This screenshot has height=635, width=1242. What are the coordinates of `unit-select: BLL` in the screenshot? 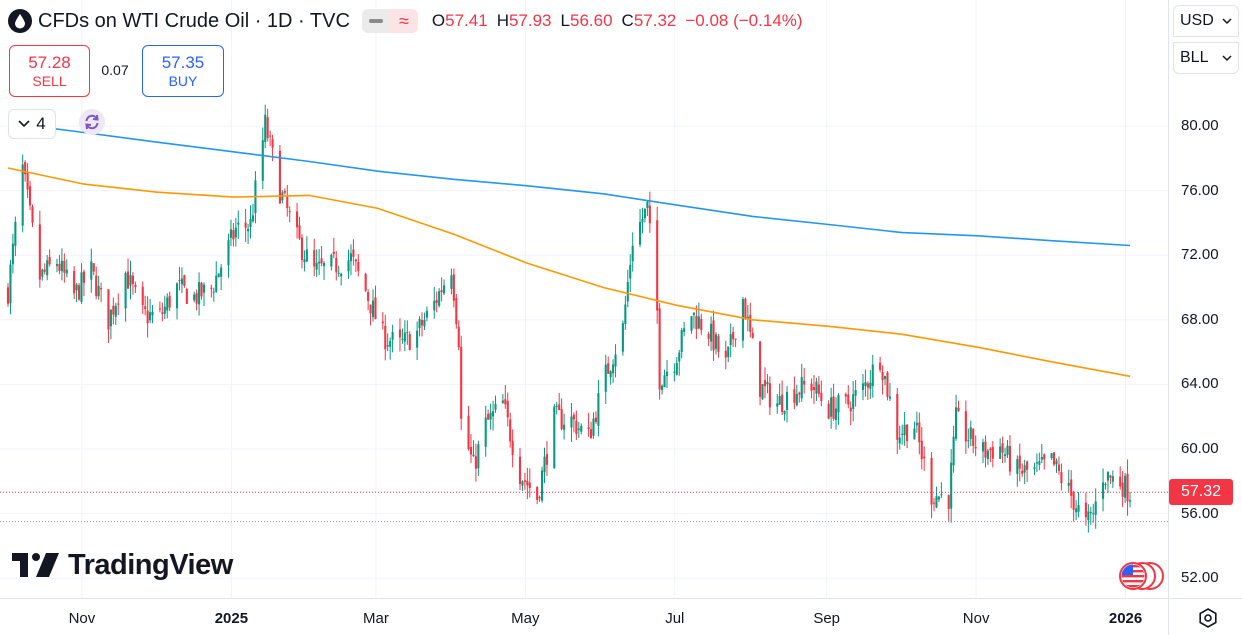 It's located at (1206, 58).